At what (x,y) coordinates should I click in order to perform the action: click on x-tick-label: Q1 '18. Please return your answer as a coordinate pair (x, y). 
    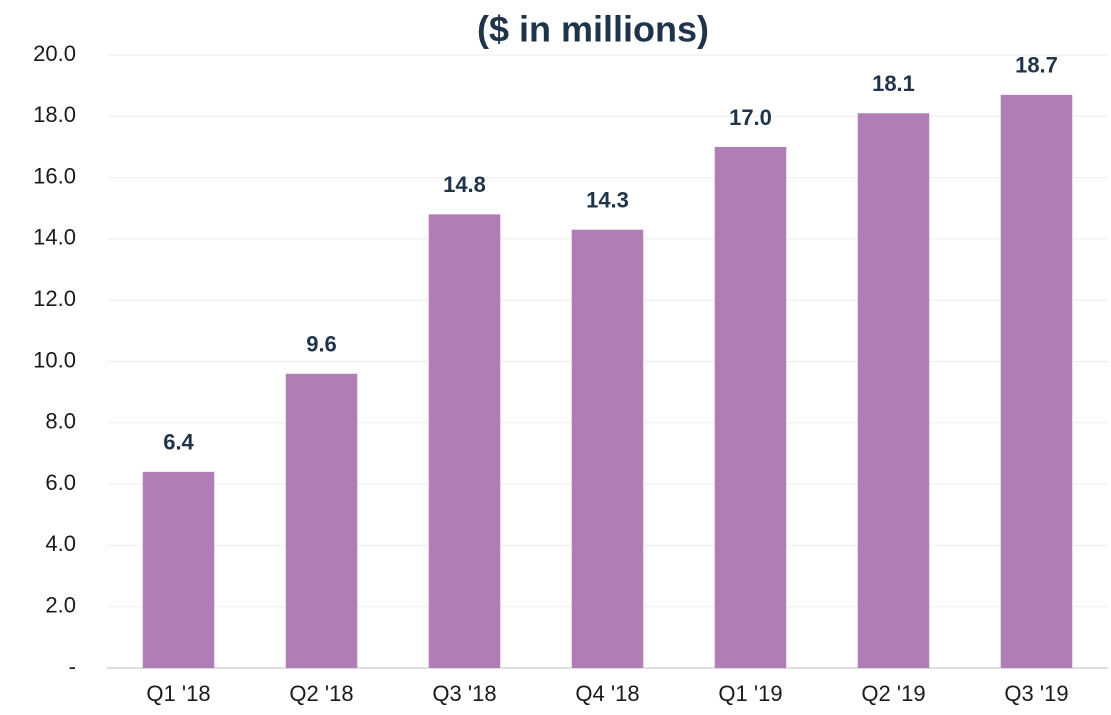
    Looking at the image, I should click on (178, 693).